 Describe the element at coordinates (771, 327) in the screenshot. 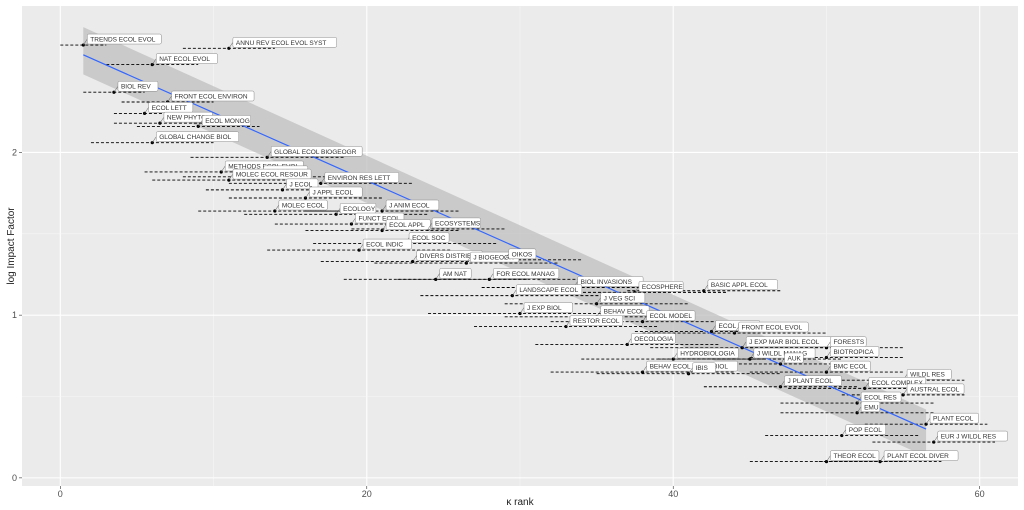

I see `point-label: FRONT ECOL EVOL` at that location.